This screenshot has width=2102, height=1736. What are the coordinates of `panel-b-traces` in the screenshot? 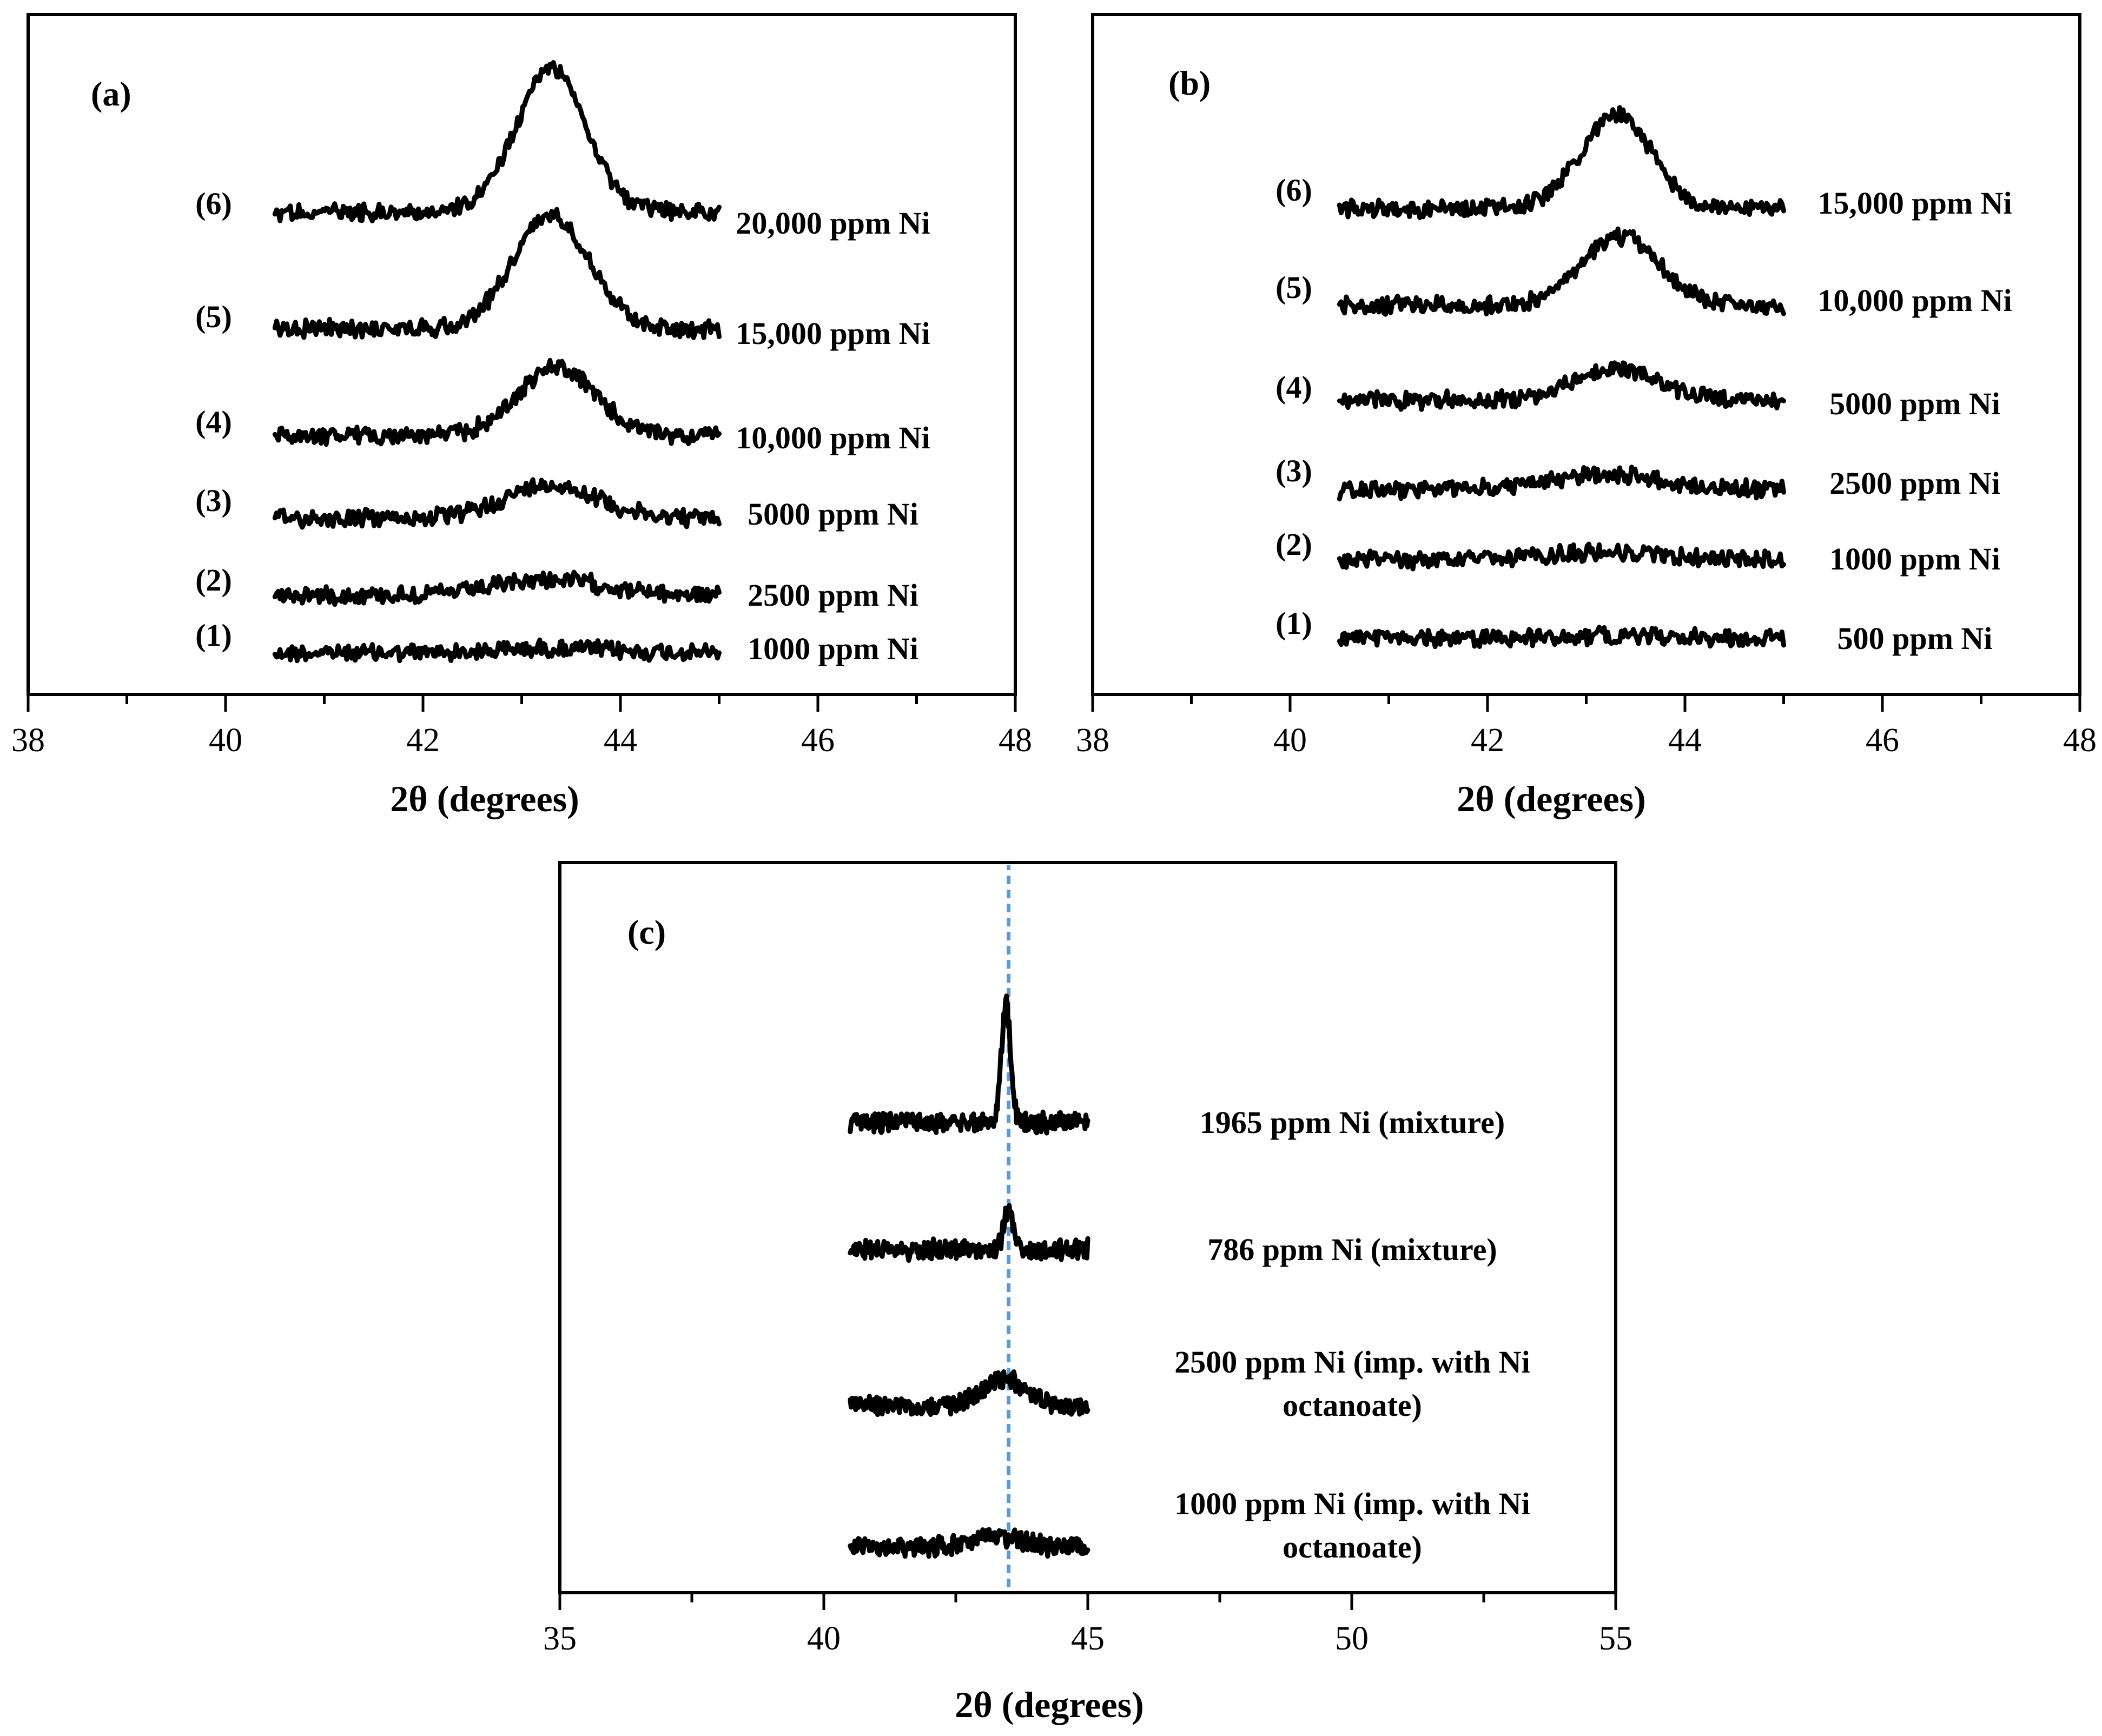 It's located at (1561, 377).